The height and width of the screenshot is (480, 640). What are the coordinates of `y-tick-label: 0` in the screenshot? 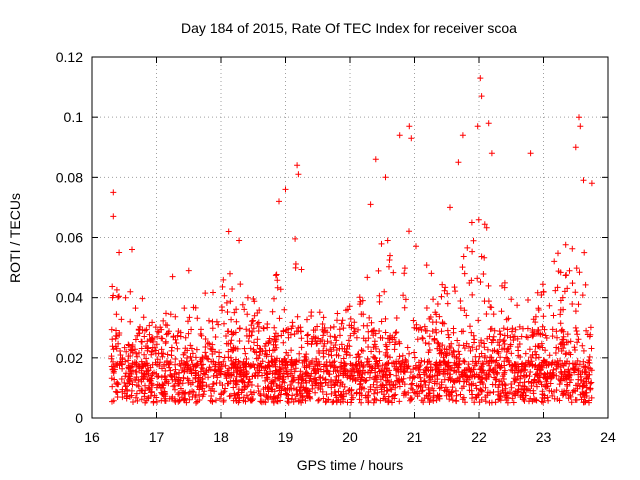 It's located at (79, 418).